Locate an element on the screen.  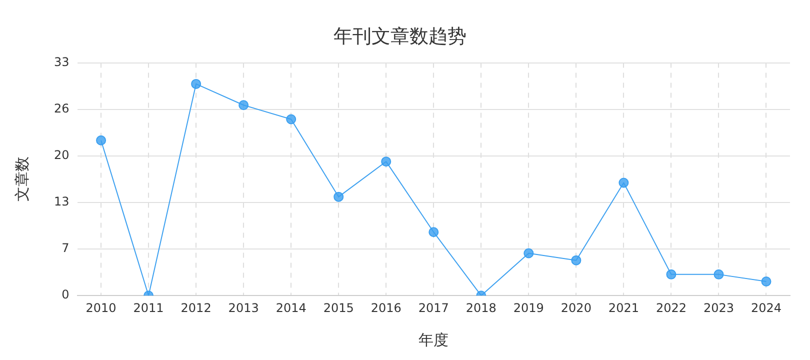
x-tick-label: 2021 is located at coordinates (623, 307).